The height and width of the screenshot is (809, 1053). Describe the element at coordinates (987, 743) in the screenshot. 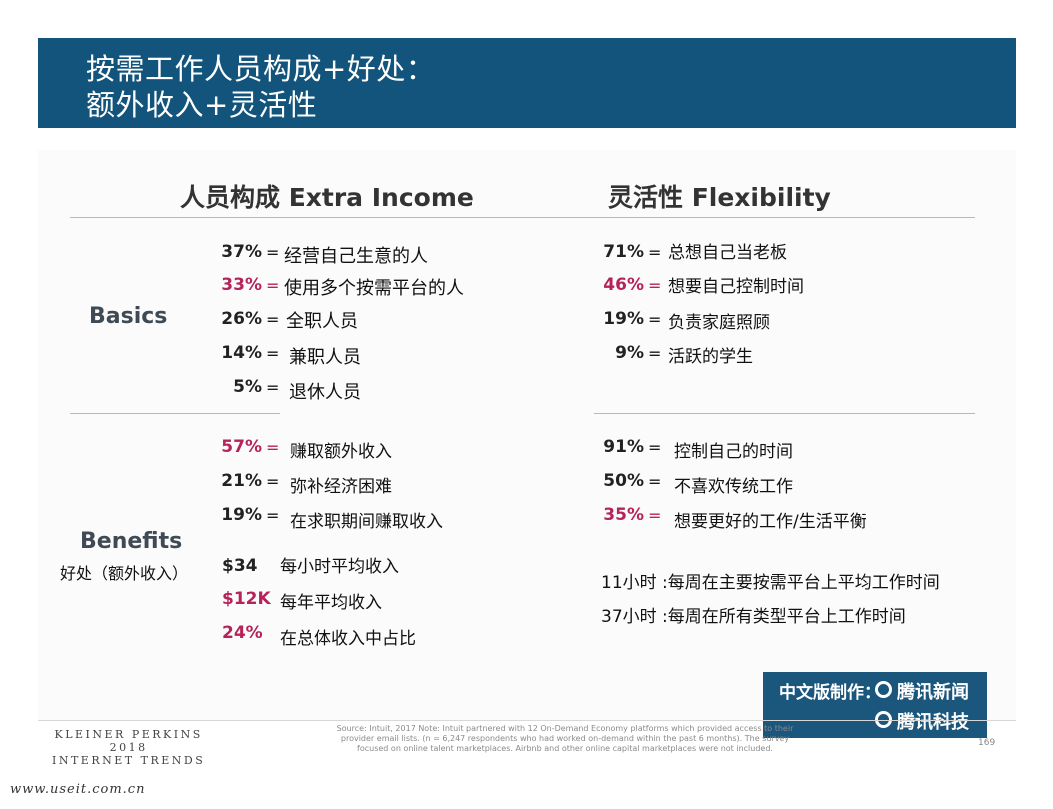

I see `page-number: 169` at that location.